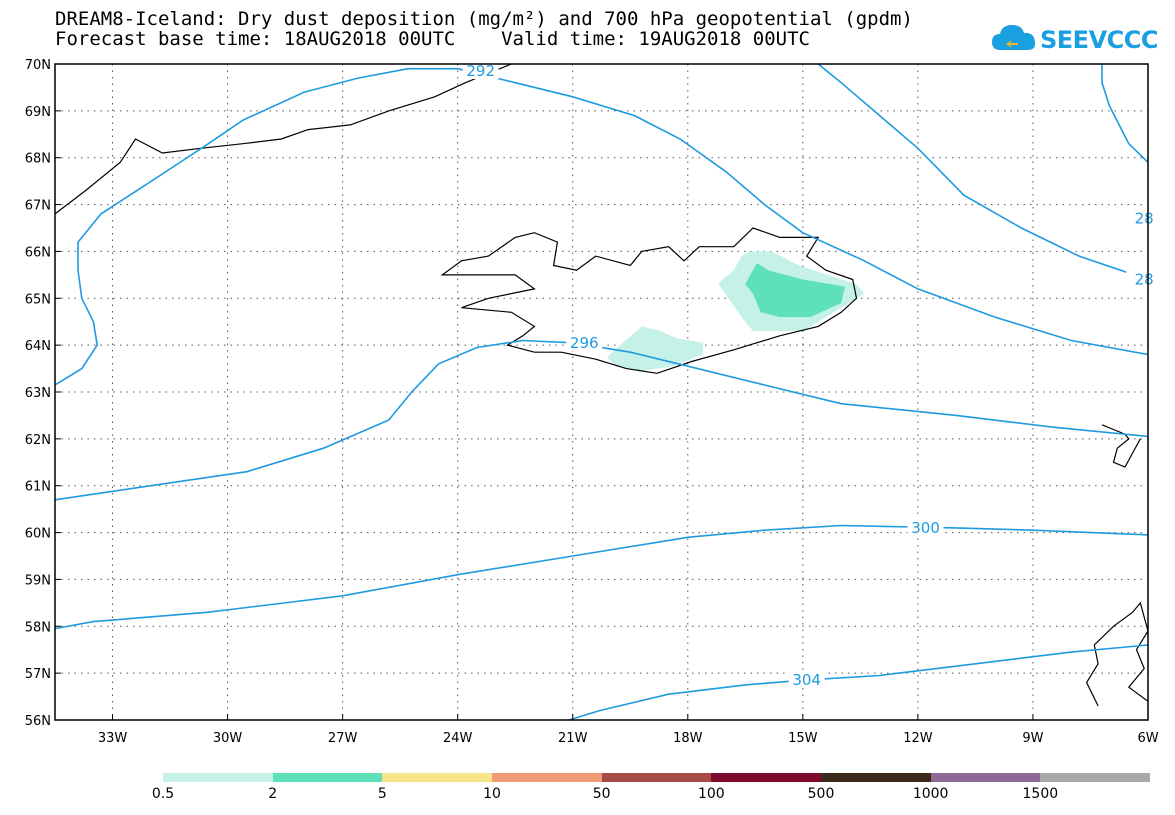 Image resolution: width=1175 pixels, height=815 pixels. Describe the element at coordinates (930, 794) in the screenshot. I see `legend-label: 1000` at that location.